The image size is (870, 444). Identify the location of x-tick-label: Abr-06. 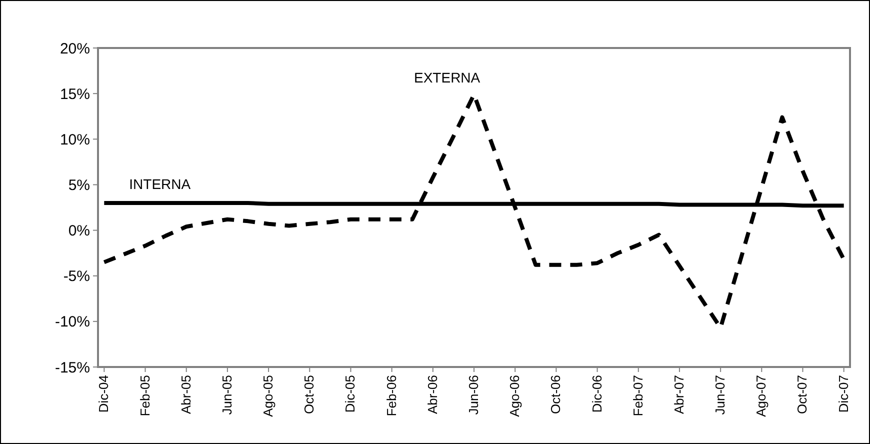
(432, 394).